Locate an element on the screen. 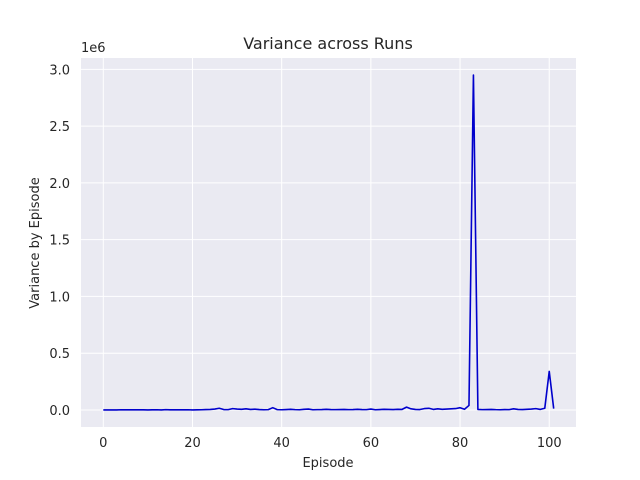  chart-title: Variance across Runs is located at coordinates (328, 43).